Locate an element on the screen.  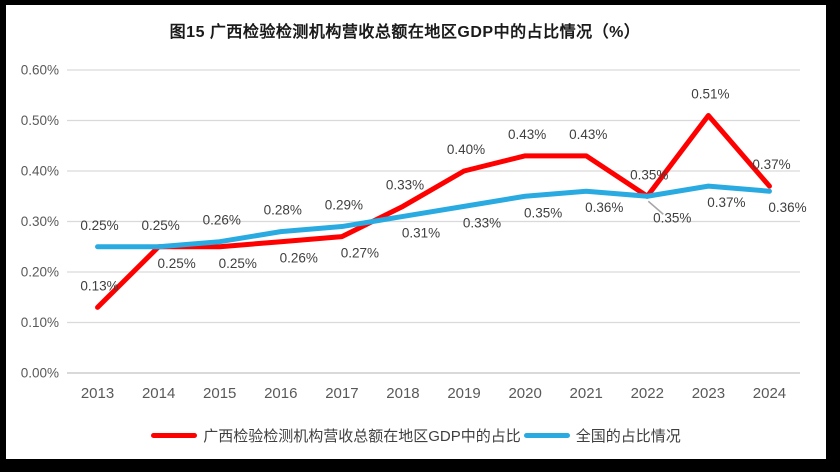
legend-item-guangxi: 广西检验检测机构营收总额在地区GDP中的占比 is located at coordinates (336, 435).